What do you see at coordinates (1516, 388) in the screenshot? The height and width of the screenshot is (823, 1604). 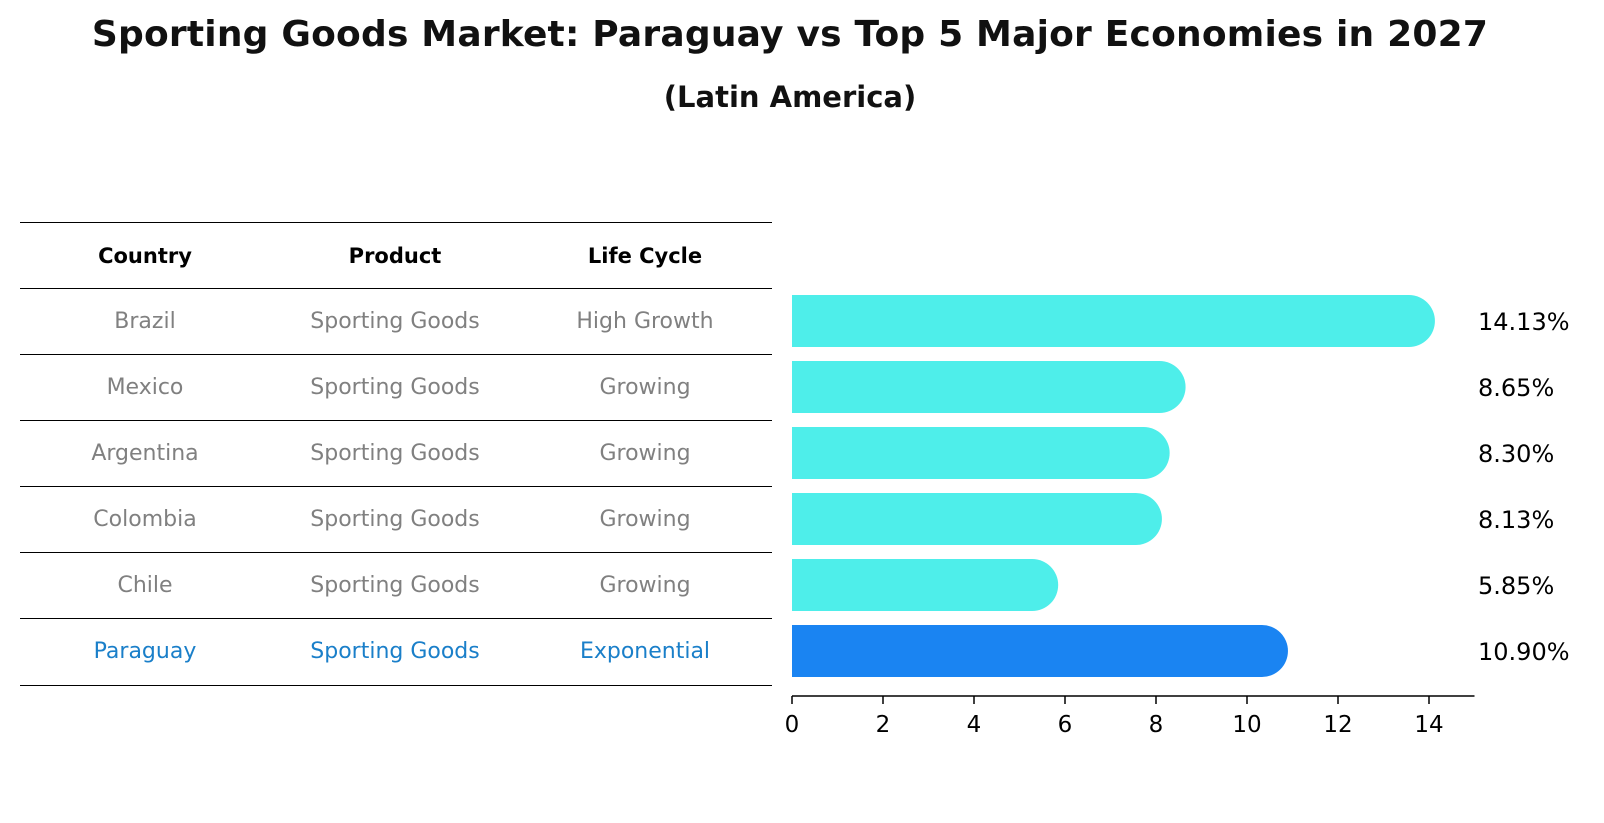 I see `data-label-mexico: 8.65%` at bounding box center [1516, 388].